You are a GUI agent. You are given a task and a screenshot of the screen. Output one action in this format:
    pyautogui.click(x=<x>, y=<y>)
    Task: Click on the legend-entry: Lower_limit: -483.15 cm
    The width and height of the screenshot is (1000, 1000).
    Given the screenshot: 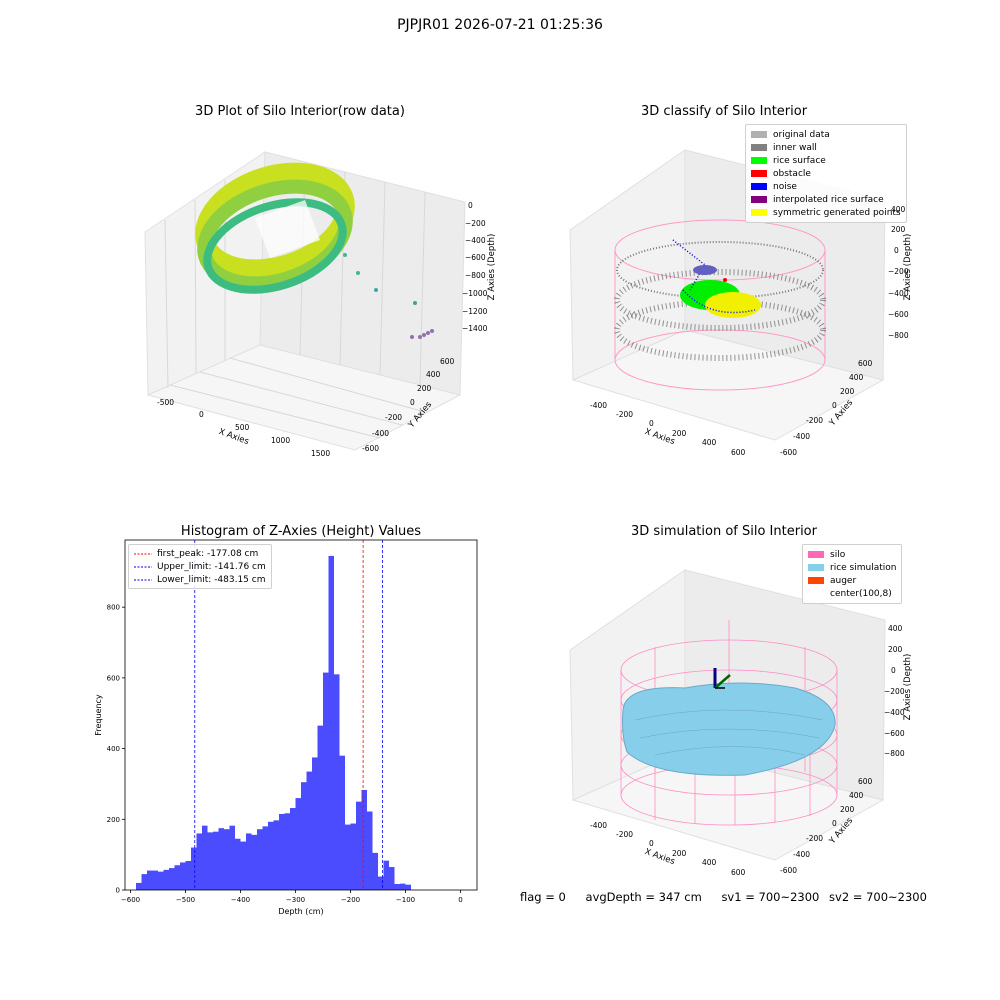 What is the action you would take?
    pyautogui.click(x=200, y=579)
    